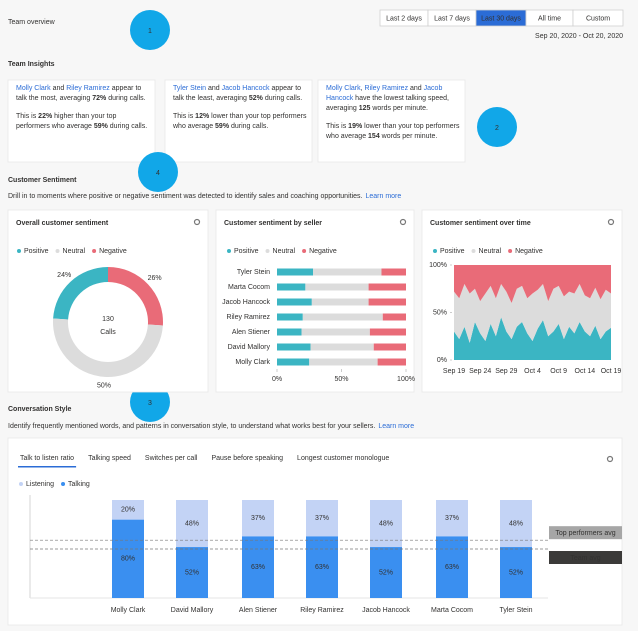  What do you see at coordinates (45, 116) in the screenshot?
I see `insight-text: 22%` at bounding box center [45, 116].